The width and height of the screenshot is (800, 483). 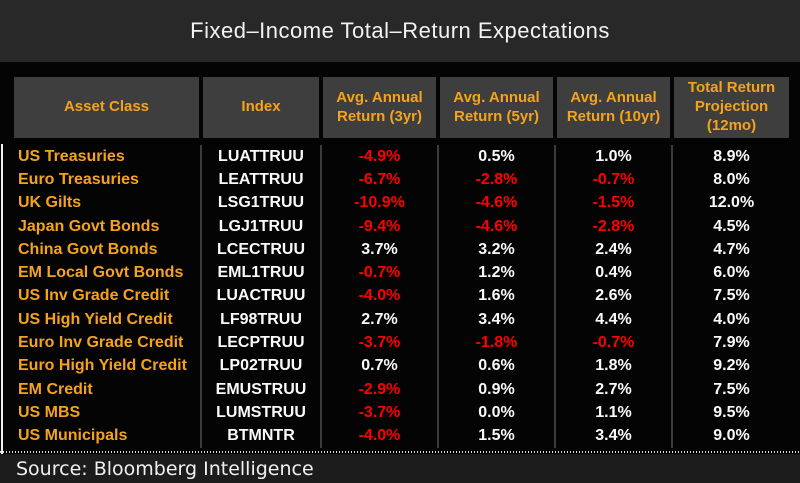 I want to click on value-cell: 3.2%, so click(x=496, y=249).